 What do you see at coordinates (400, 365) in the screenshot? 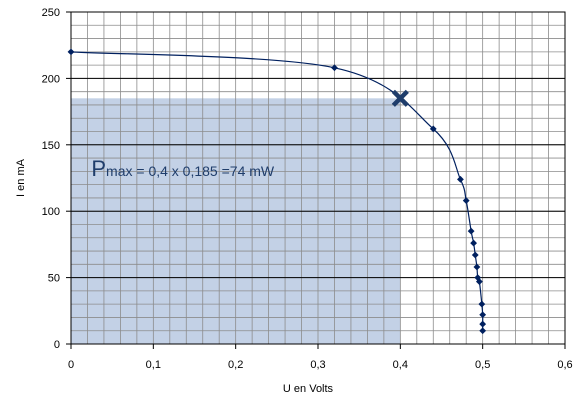
I see `x-tick-label: 0,4` at bounding box center [400, 365].